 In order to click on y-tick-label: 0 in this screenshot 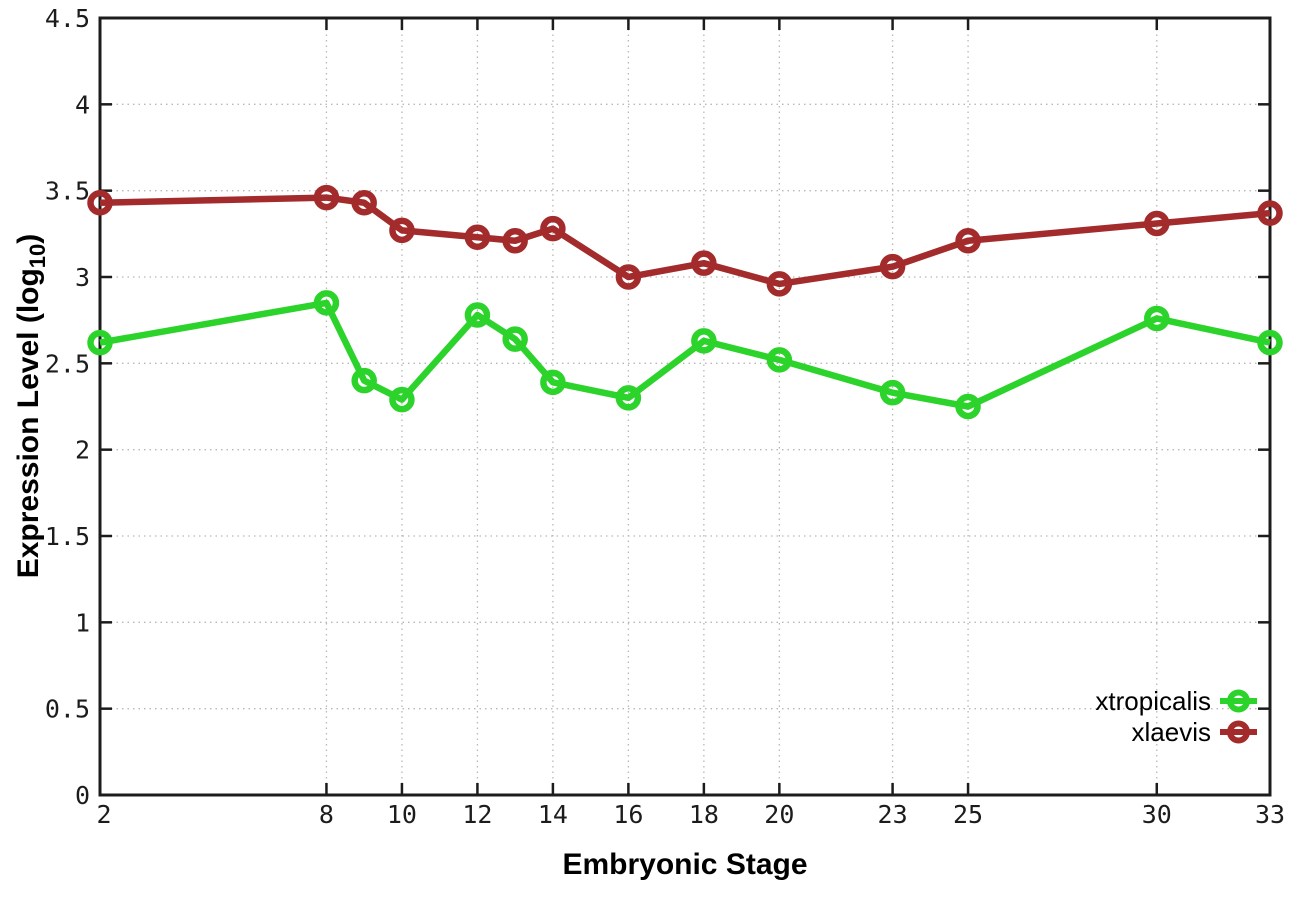, I will do `click(82, 795)`.